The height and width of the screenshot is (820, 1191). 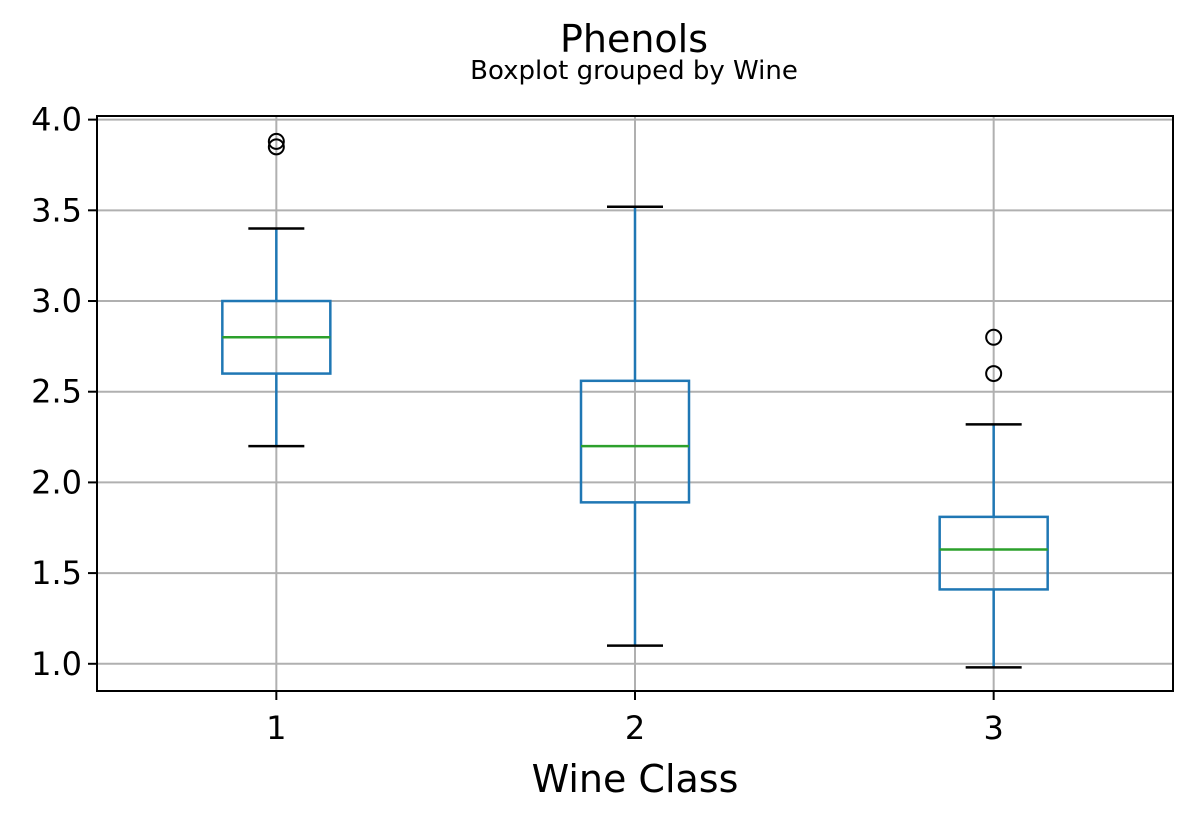 What do you see at coordinates (56, 664) in the screenshot?
I see `y-tick-label: 1.0` at bounding box center [56, 664].